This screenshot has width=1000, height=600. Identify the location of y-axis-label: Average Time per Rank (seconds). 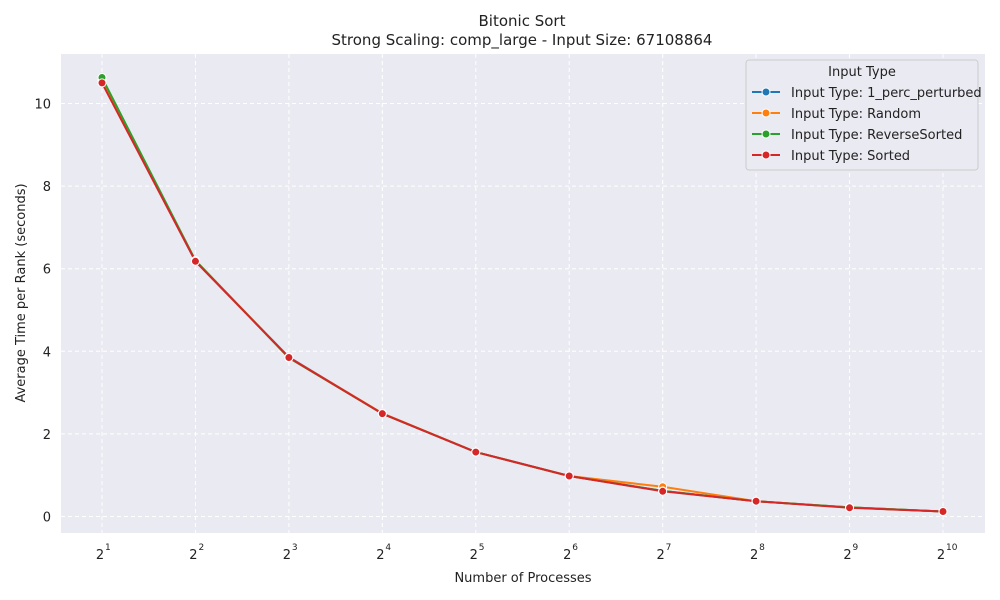
(21, 292).